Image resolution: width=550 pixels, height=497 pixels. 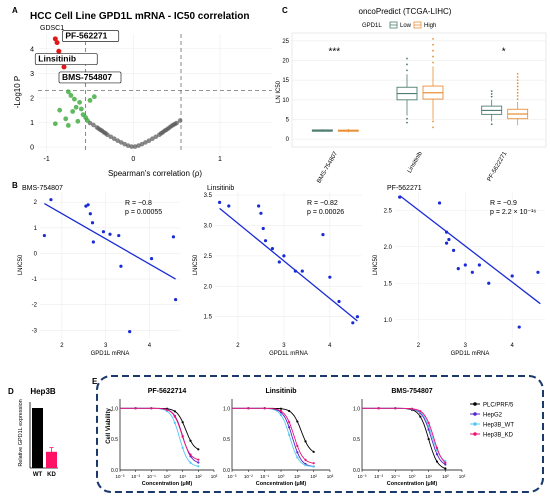 What do you see at coordinates (37, 438) in the screenshot?
I see `panel-d-bar` at bounding box center [37, 438].